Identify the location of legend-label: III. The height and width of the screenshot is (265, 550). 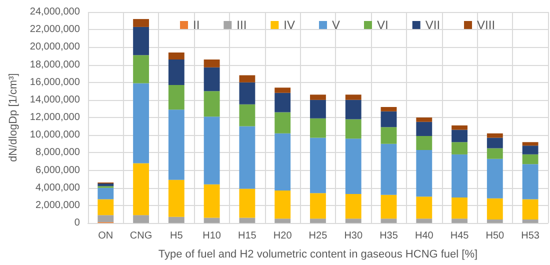
(241, 25).